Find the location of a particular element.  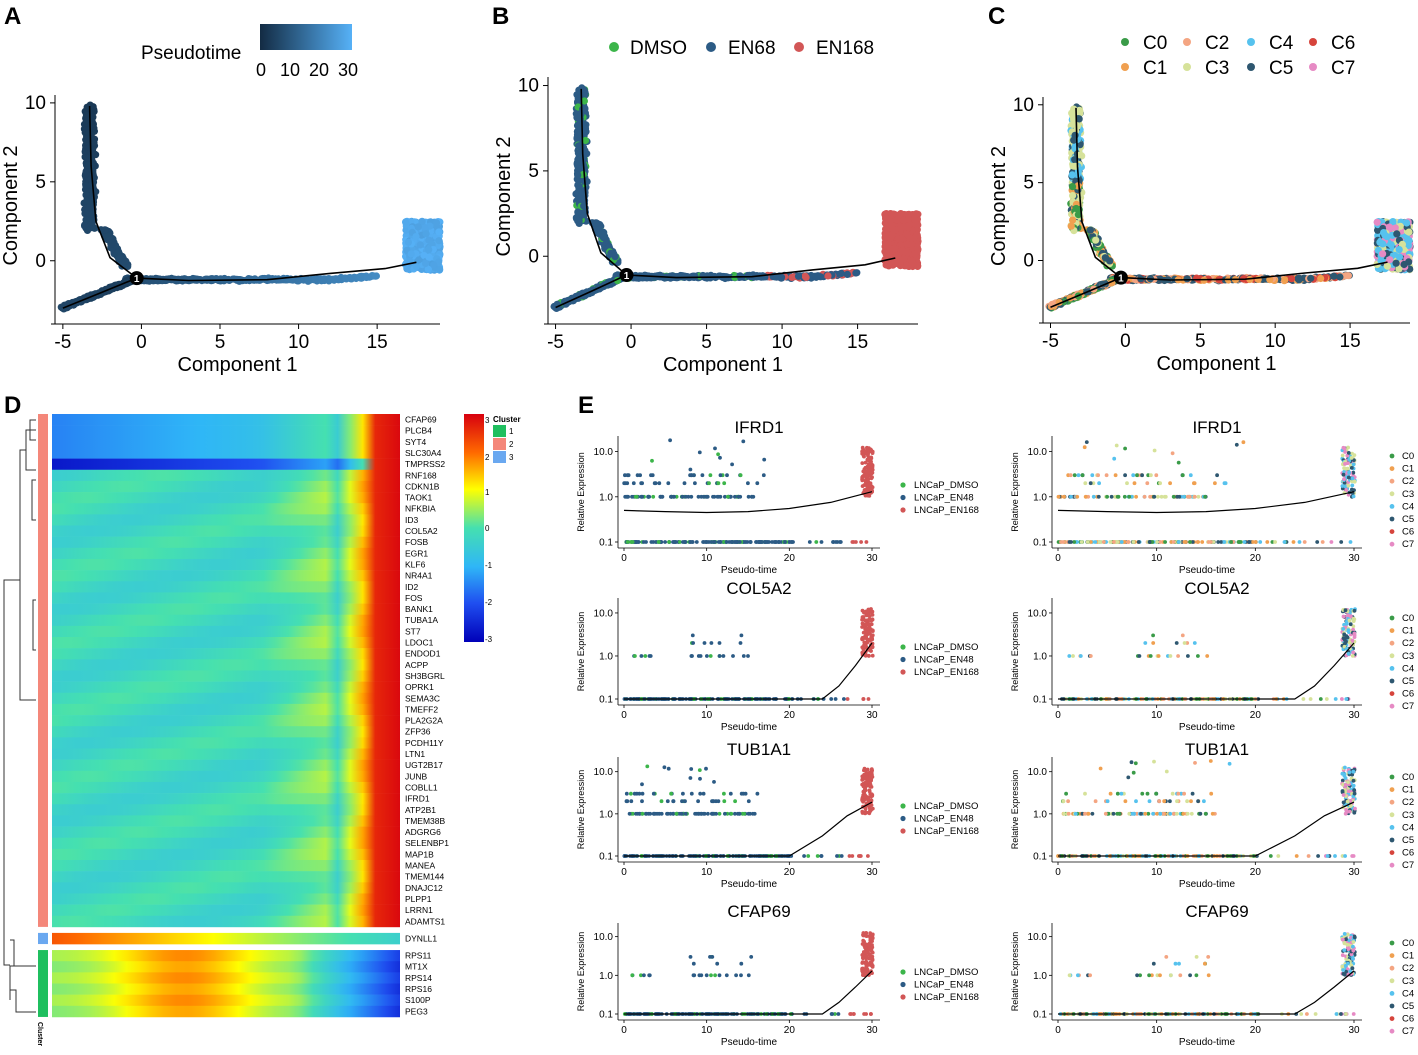

a-y-axis-title: Component 2 is located at coordinates (11, 205).